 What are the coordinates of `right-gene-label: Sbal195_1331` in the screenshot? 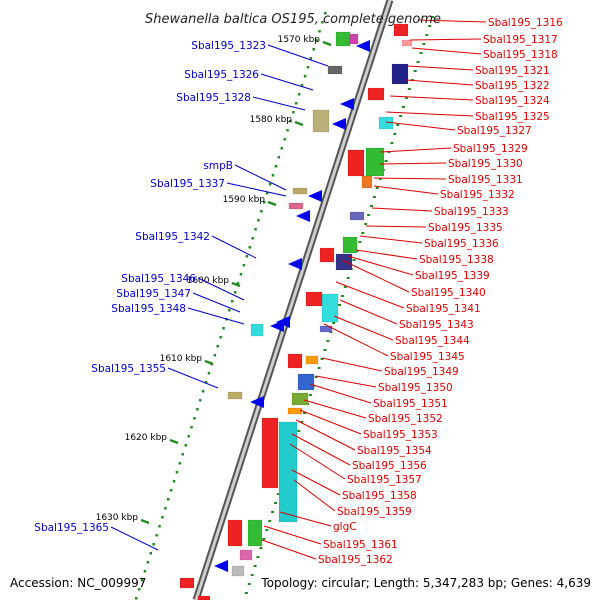 It's located at (485, 180).